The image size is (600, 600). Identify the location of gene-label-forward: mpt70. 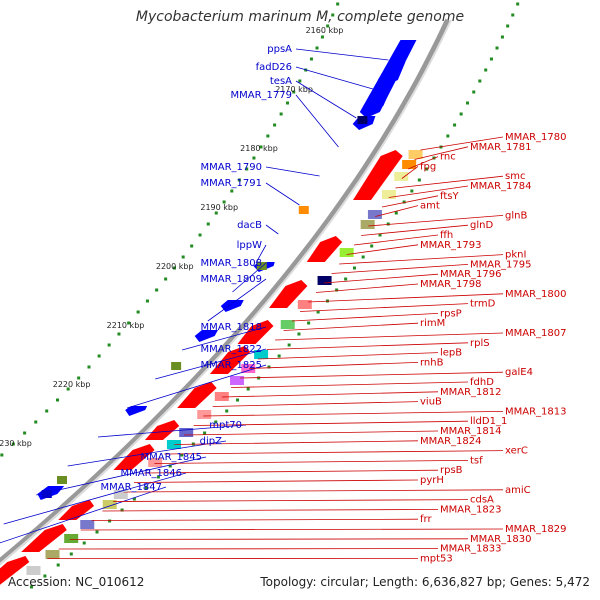
(225, 425).